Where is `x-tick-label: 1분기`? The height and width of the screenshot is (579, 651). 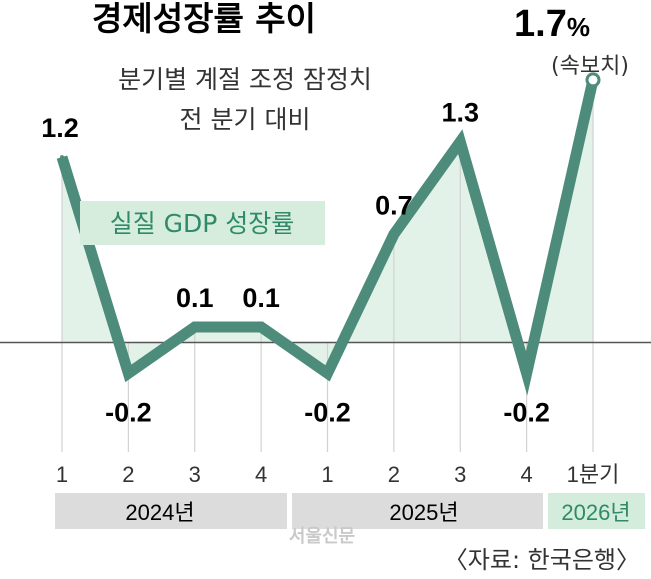 x-tick-label: 1분기 is located at coordinates (593, 474).